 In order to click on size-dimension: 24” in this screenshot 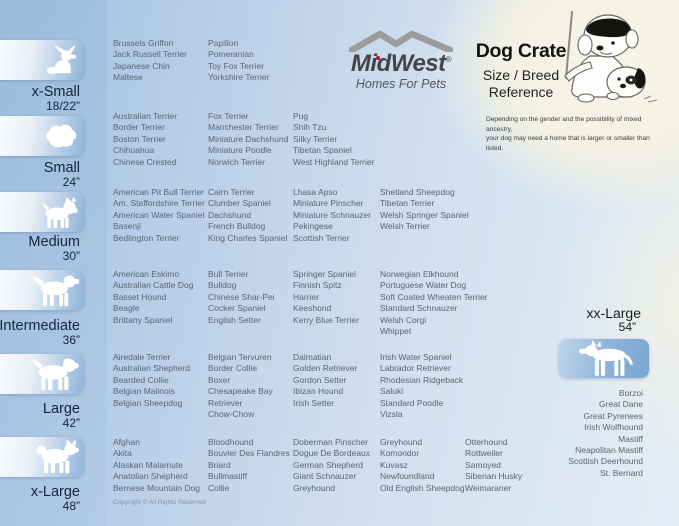, I will do `click(71, 182)`.